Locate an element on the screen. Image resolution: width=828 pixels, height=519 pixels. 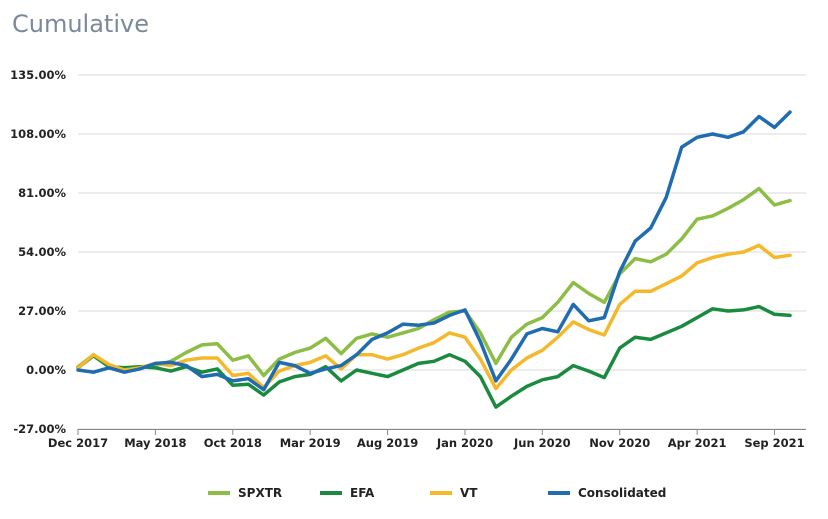
x-tick-label: Aug 2019 is located at coordinates (387, 443).